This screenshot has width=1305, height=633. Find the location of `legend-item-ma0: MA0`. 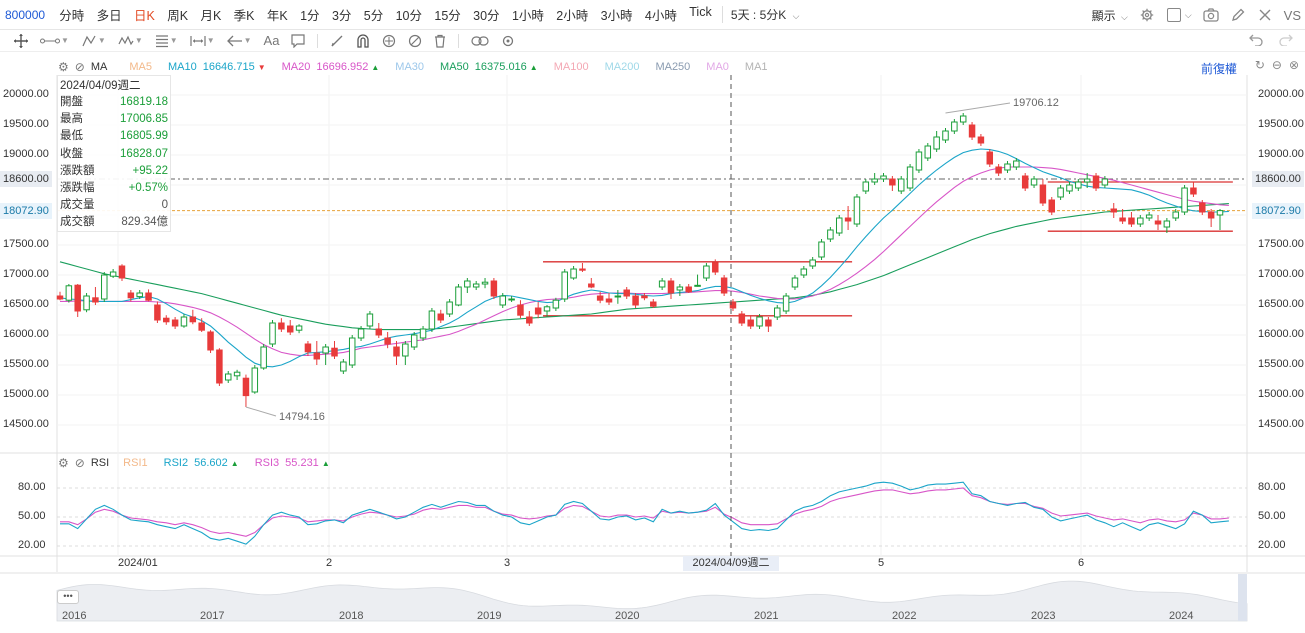

legend-item-ma0: MA0 is located at coordinates (717, 67).